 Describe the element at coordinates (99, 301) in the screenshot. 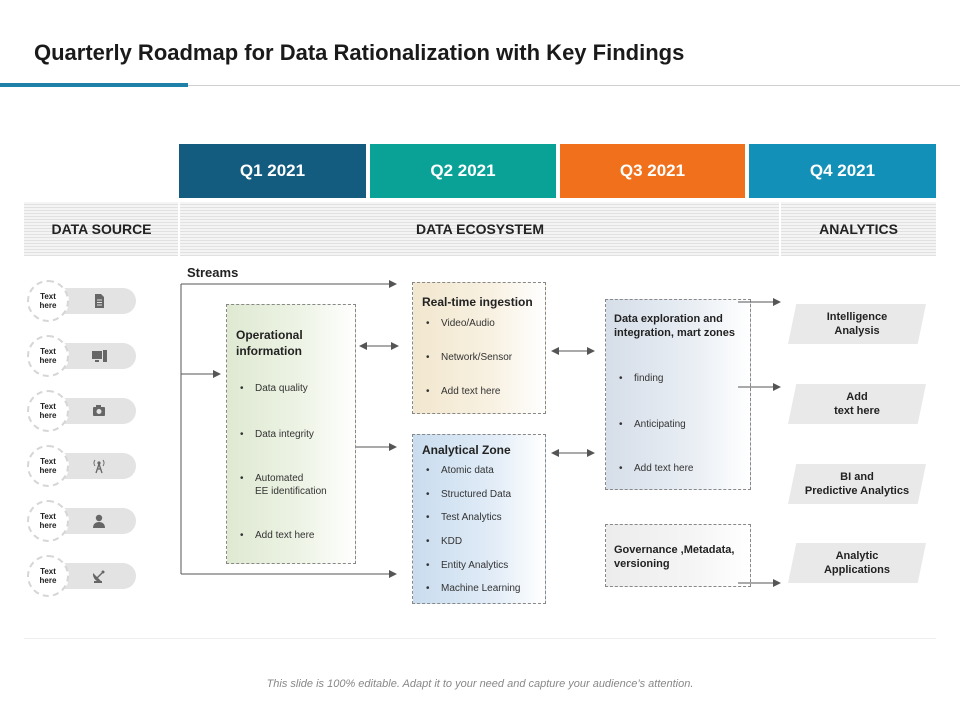

I see `document-icon` at that location.